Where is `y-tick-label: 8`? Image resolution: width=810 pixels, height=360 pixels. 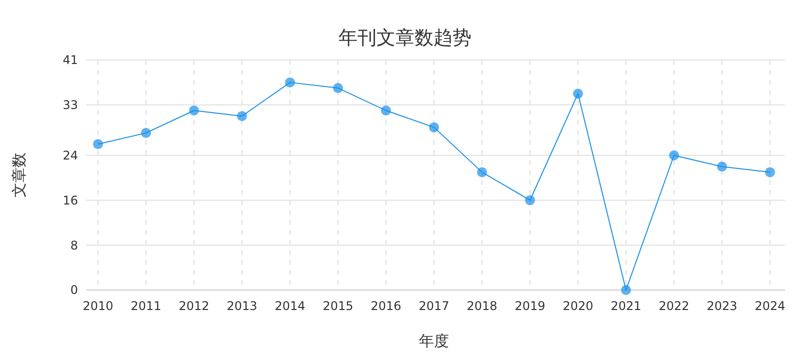 y-tick-label: 8 is located at coordinates (74, 245).